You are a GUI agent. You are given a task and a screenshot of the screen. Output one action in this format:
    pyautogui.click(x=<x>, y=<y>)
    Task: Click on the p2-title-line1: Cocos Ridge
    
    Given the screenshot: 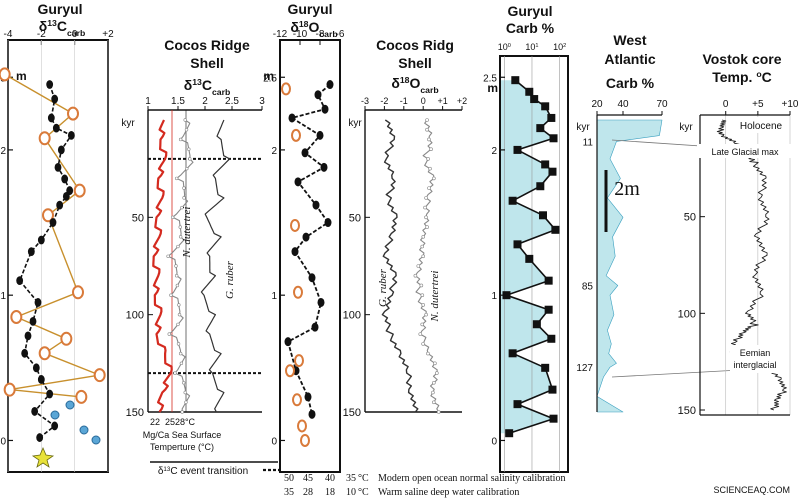 What is the action you would take?
    pyautogui.click(x=207, y=45)
    